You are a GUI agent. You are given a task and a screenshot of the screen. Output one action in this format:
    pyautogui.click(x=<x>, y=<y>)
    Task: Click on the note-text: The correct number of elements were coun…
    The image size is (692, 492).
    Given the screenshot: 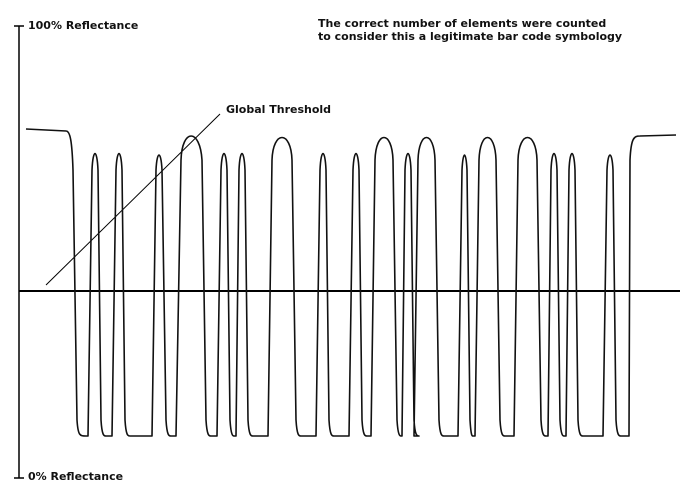 What is the action you would take?
    pyautogui.click(x=470, y=30)
    